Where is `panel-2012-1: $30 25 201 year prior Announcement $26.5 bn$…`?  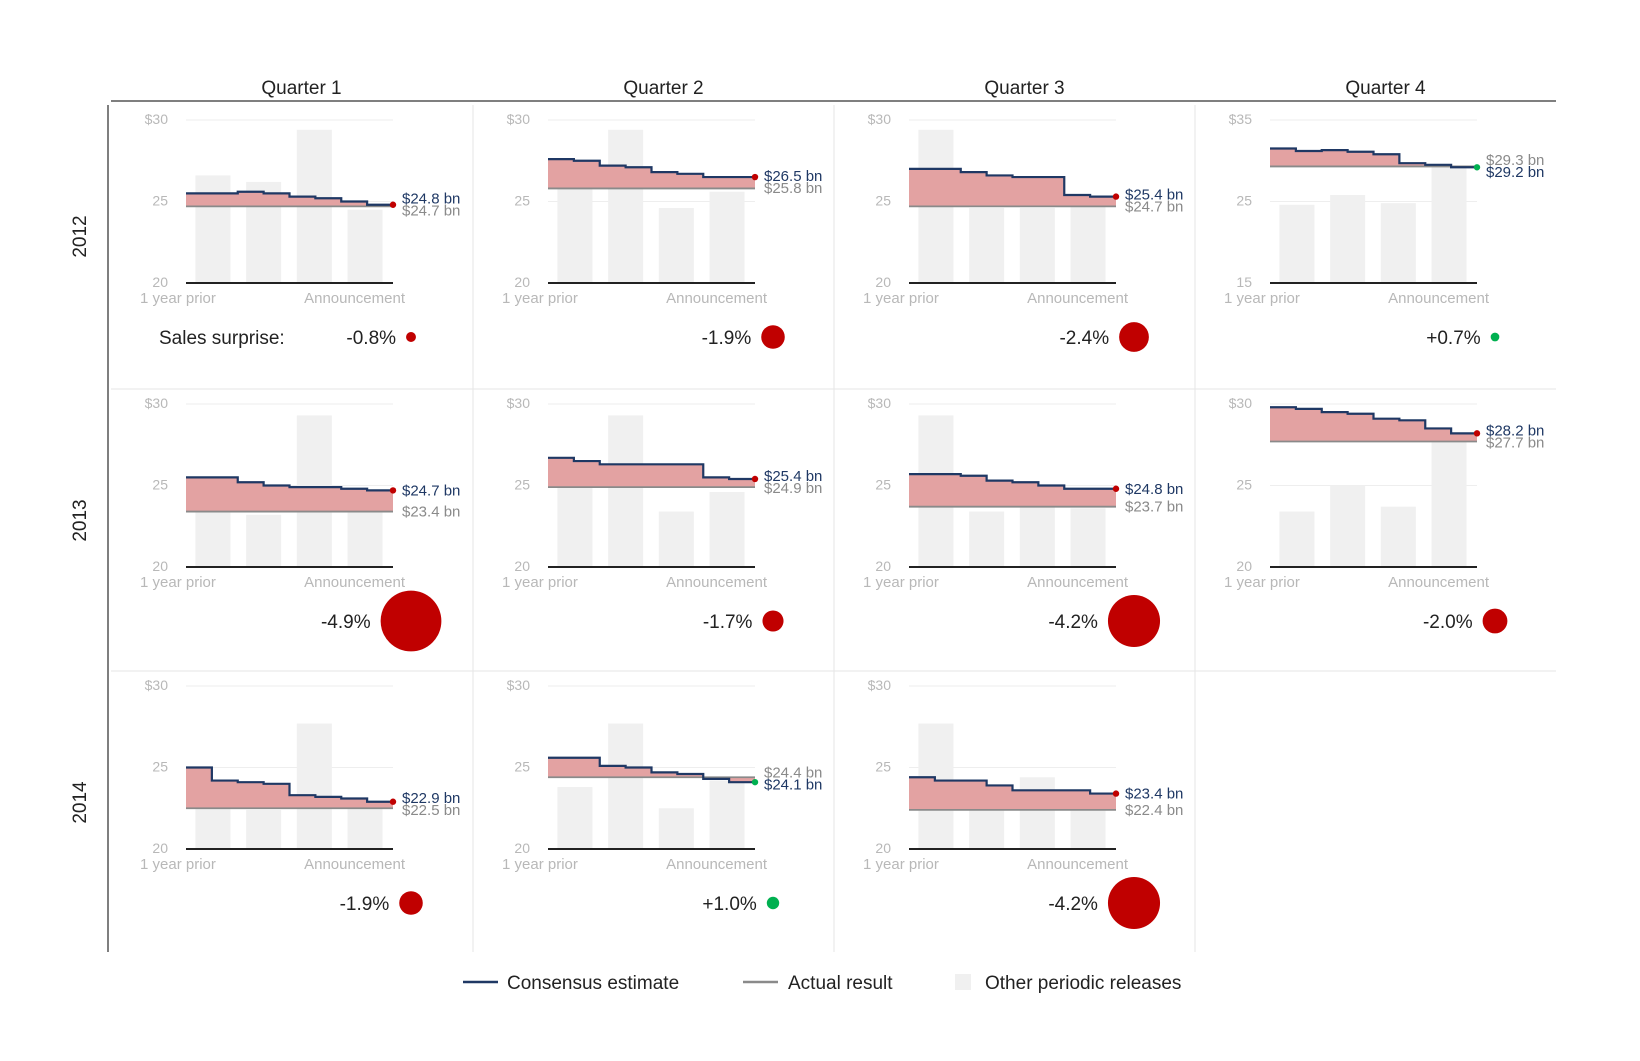
panel-2012-1: $30 25 201 year prior Announcement $26.5 bn$… is located at coordinates (662, 230).